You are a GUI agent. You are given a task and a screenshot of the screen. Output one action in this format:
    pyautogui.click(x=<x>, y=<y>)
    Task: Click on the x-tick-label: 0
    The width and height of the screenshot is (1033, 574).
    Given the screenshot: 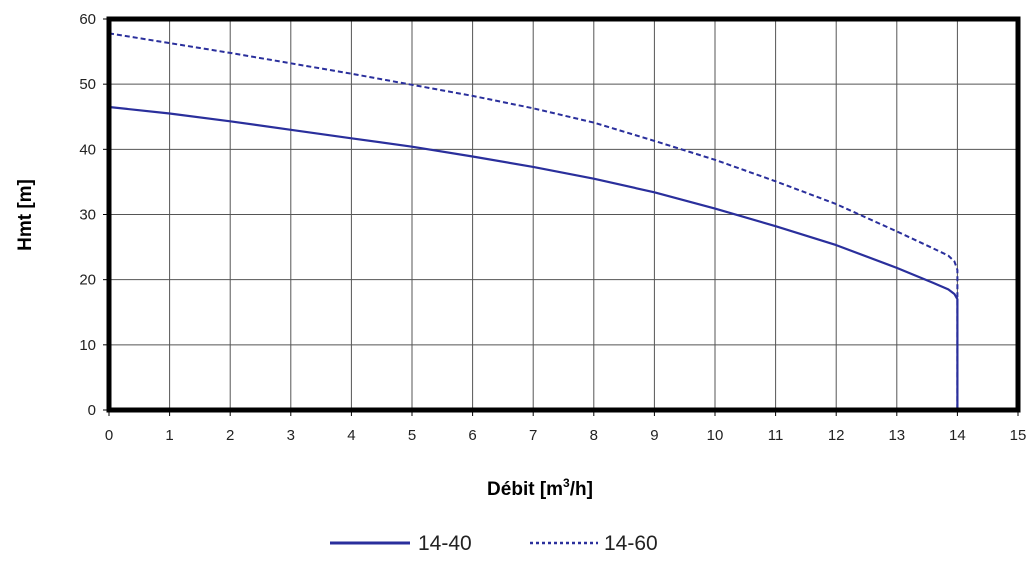 What is the action you would take?
    pyautogui.click(x=109, y=435)
    